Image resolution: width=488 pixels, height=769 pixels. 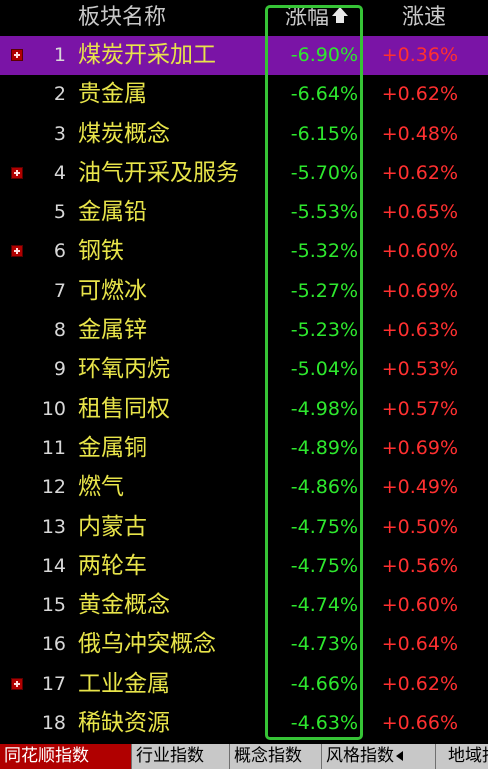 What do you see at coordinates (324, 683) in the screenshot?
I see `change-percent: -4.66%` at bounding box center [324, 683].